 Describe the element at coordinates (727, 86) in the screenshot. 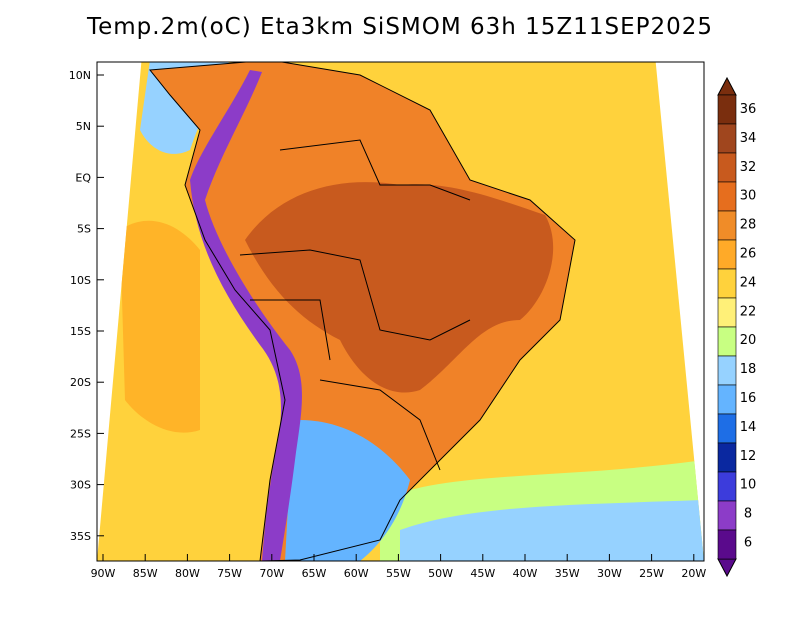

I see `colorbar-max-arrow` at that location.